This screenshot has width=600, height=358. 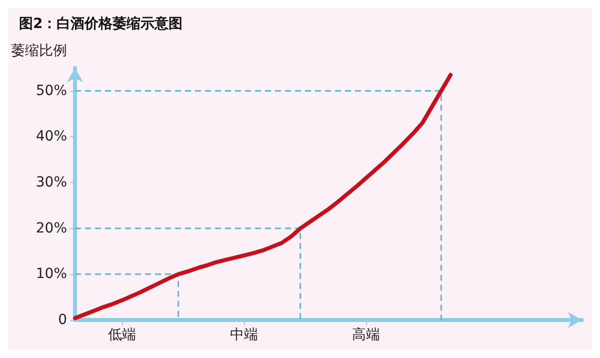 What do you see at coordinates (101, 23) in the screenshot?
I see `chart-title: 图2：白酒价格萎缩示意图` at bounding box center [101, 23].